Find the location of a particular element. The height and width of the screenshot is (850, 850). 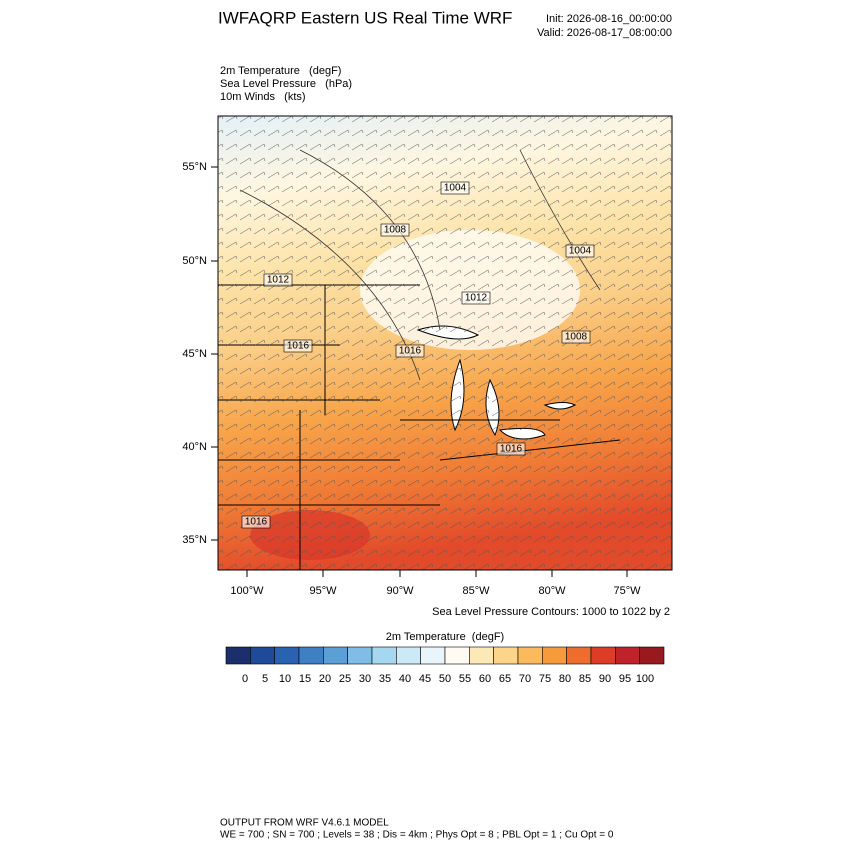

colorbar-label: 15 is located at coordinates (305, 679).